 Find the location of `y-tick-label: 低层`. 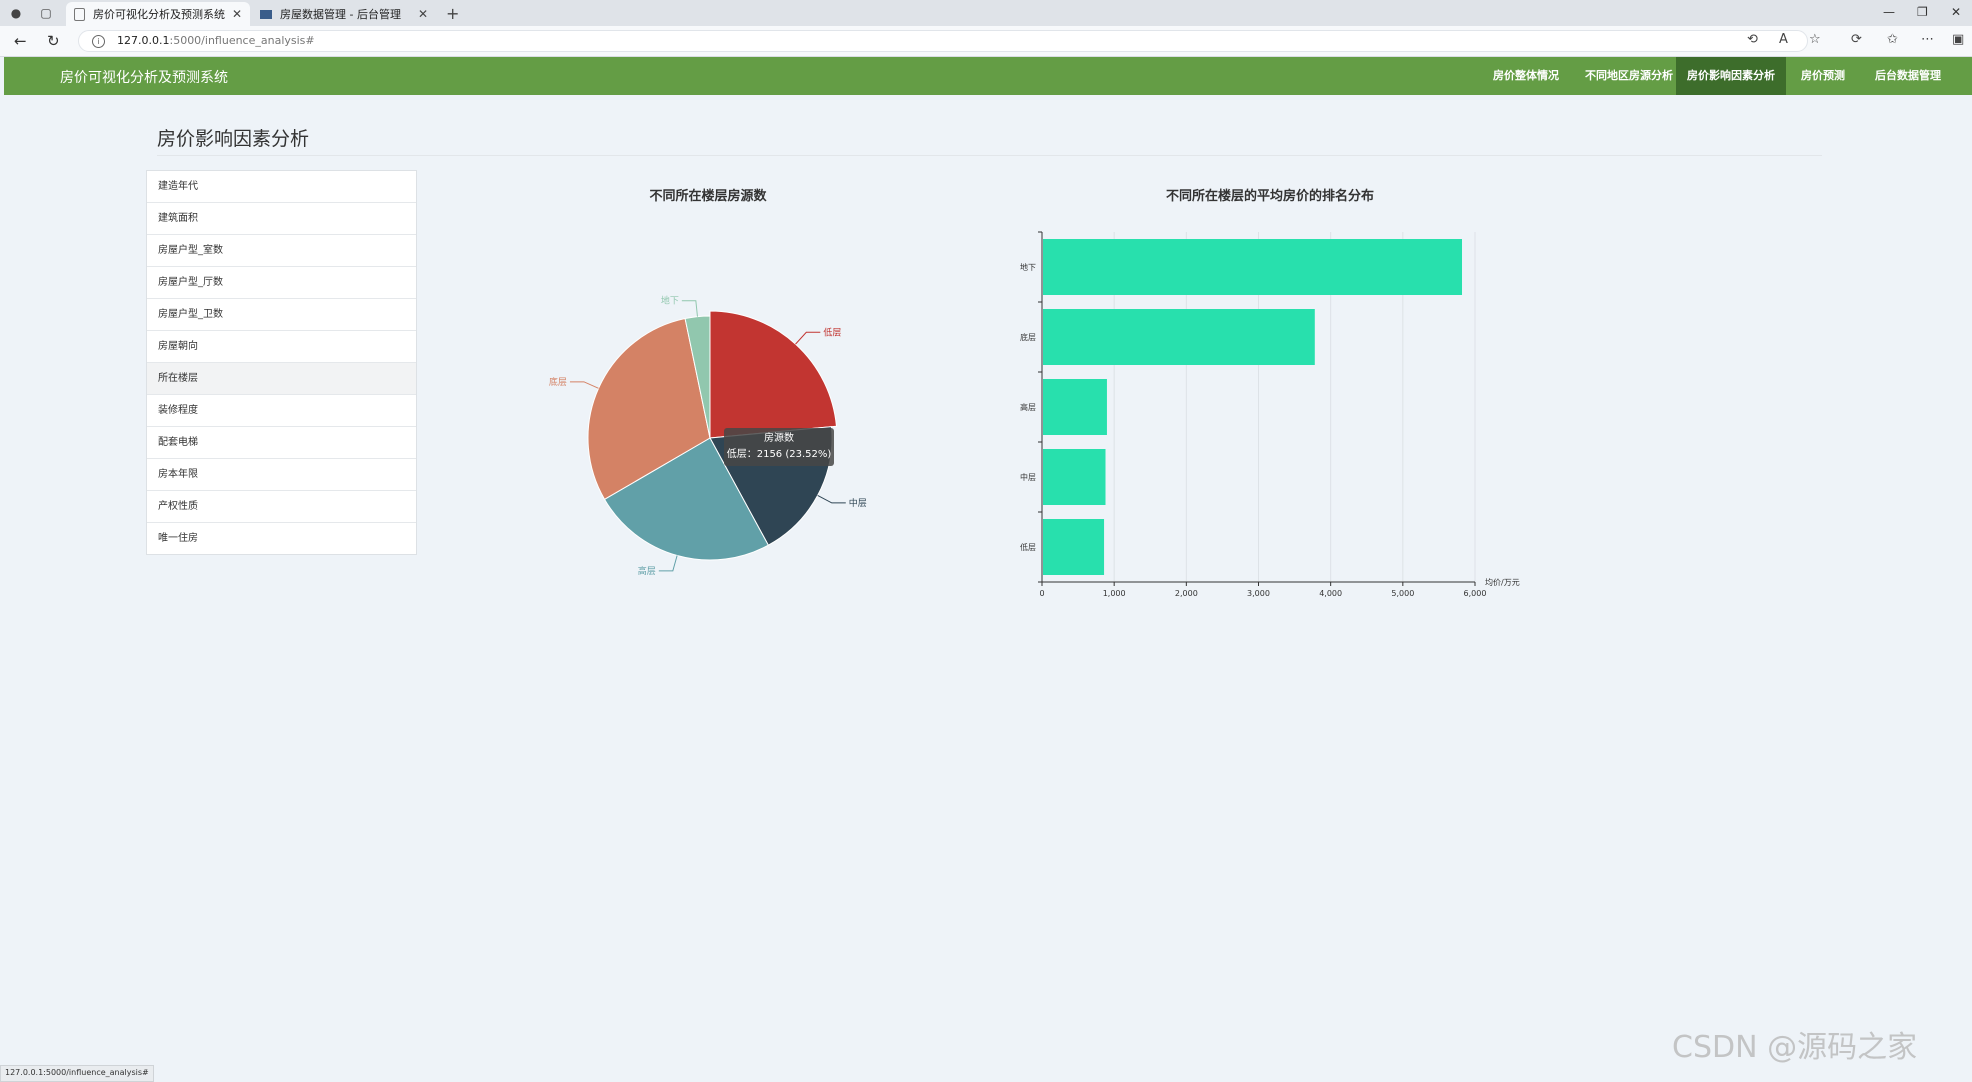

y-tick-label: 低层 is located at coordinates (1028, 547).